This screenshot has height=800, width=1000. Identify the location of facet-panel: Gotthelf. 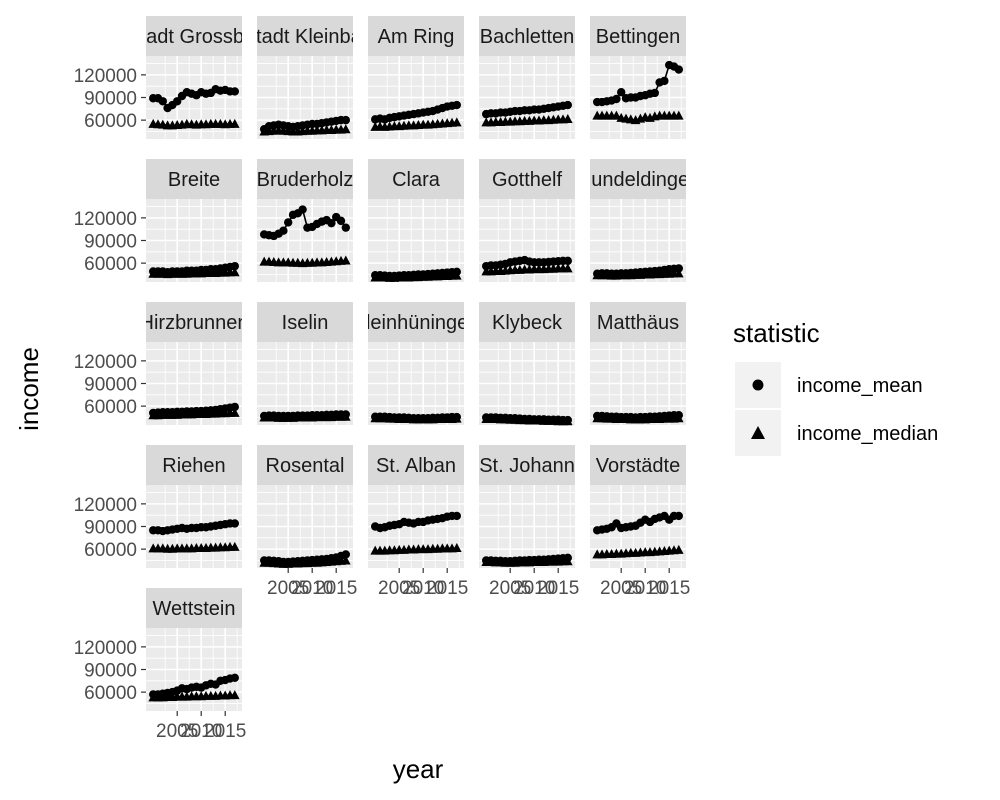
(527, 220).